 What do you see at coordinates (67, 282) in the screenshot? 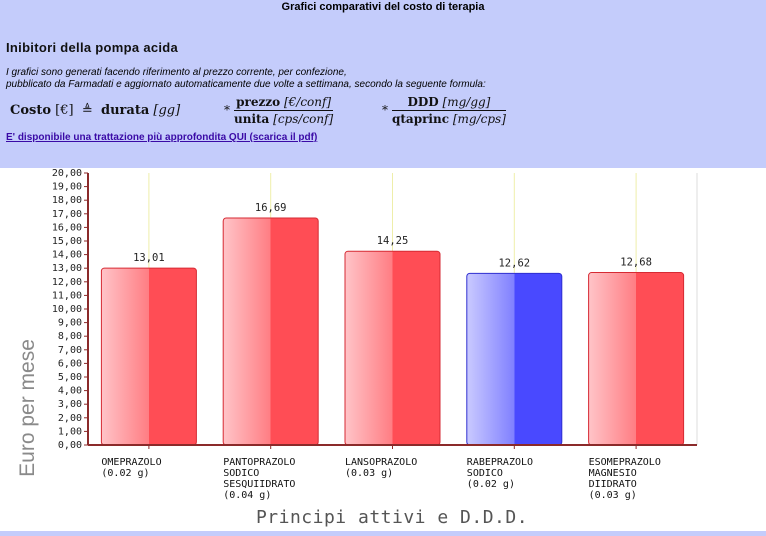
I see `y-tick-label: 12,00` at bounding box center [67, 282].